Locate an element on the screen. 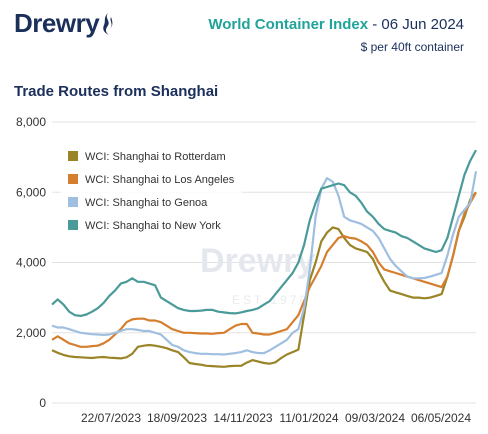  y-axis-ticks: 0 2,000 4,000 6,000 8,000 is located at coordinates (31, 262).